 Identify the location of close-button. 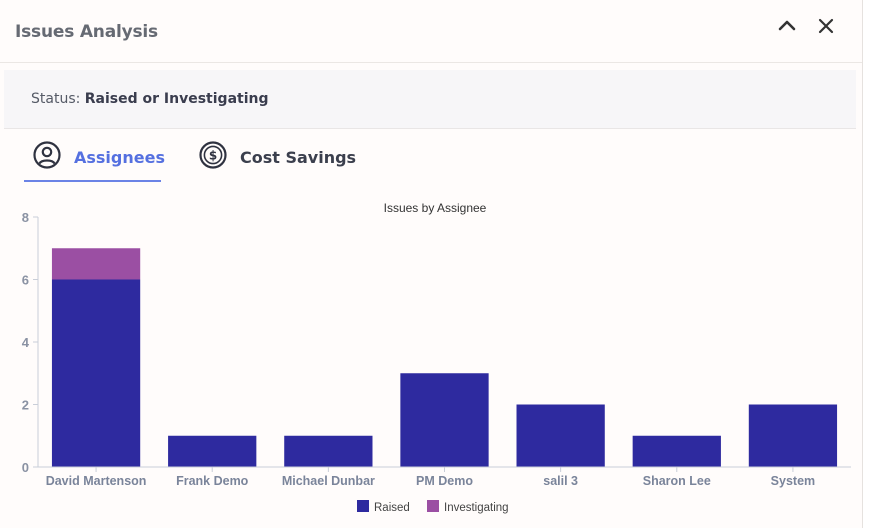
(826, 26).